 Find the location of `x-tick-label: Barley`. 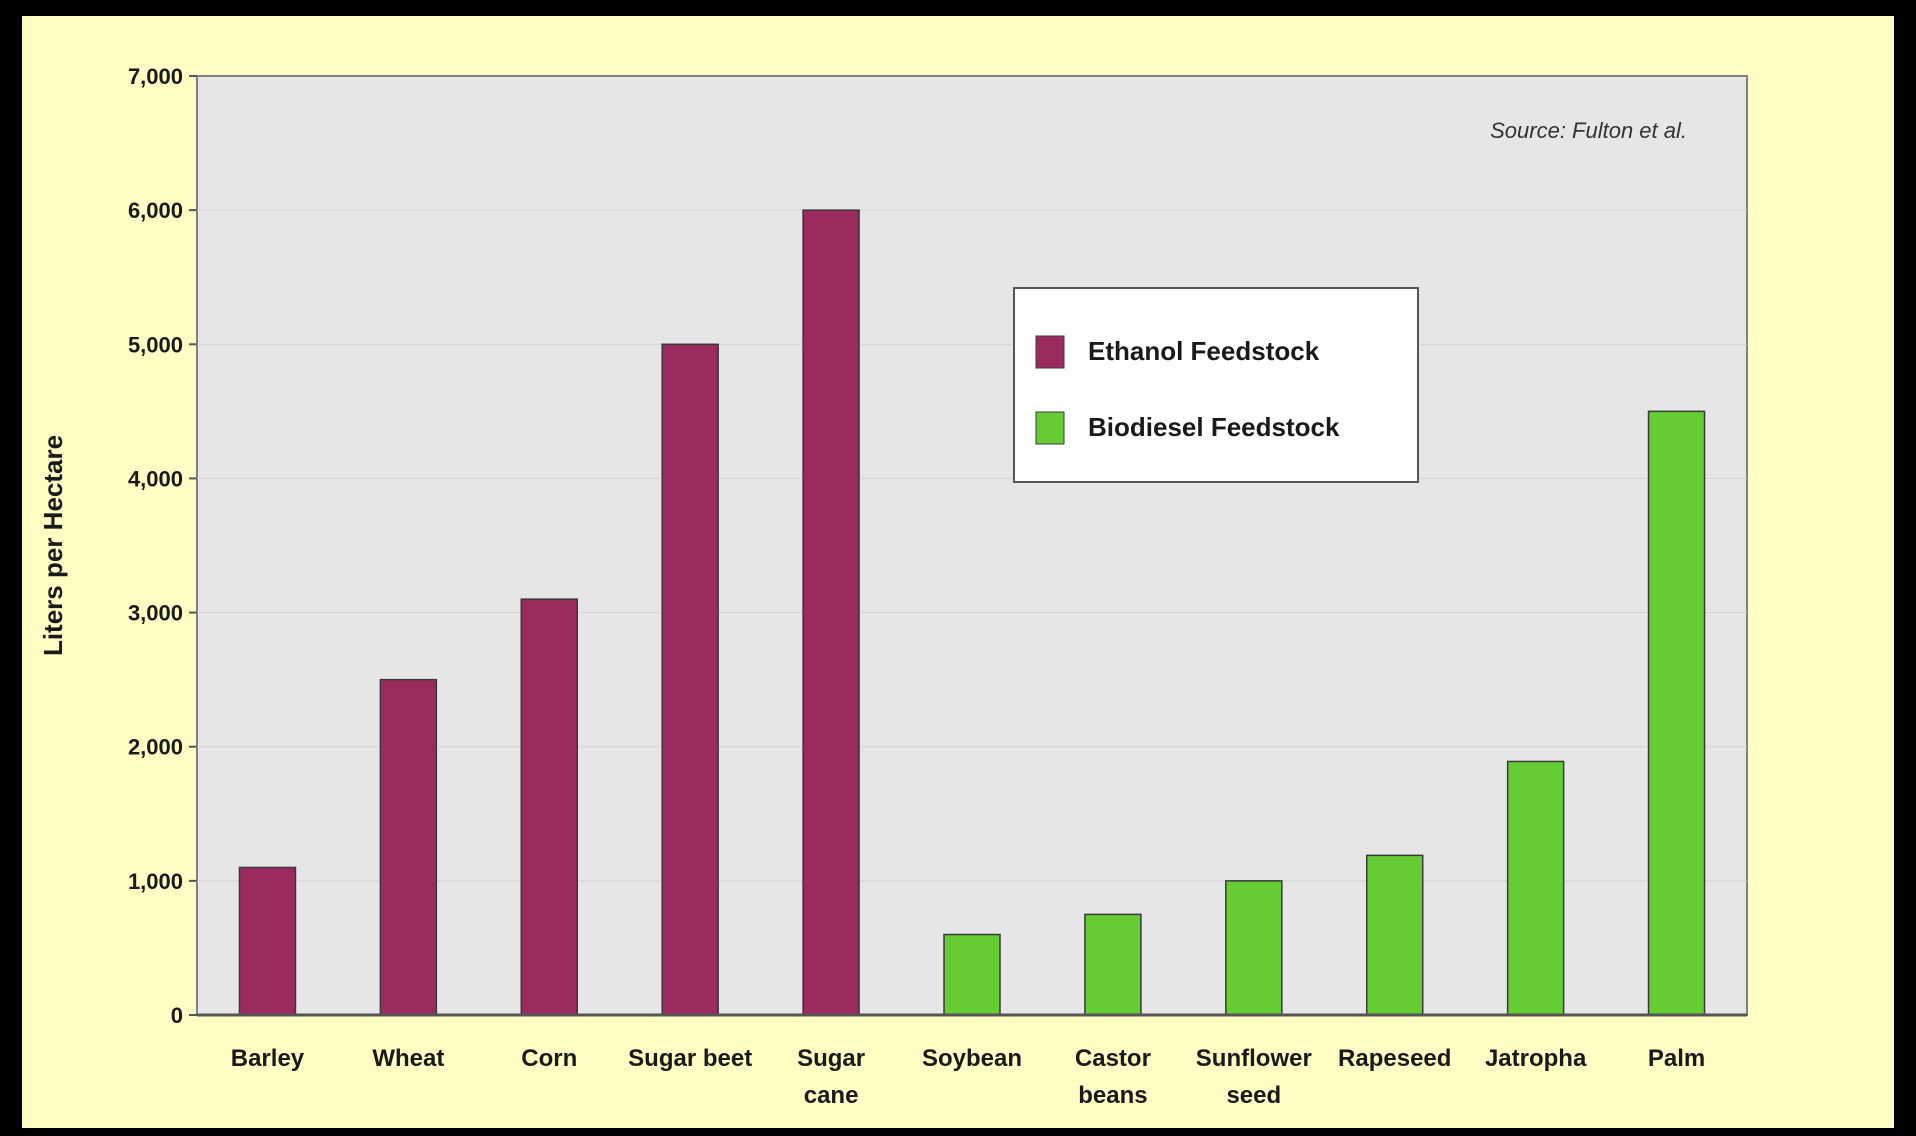

x-tick-label: Barley is located at coordinates (268, 1058).